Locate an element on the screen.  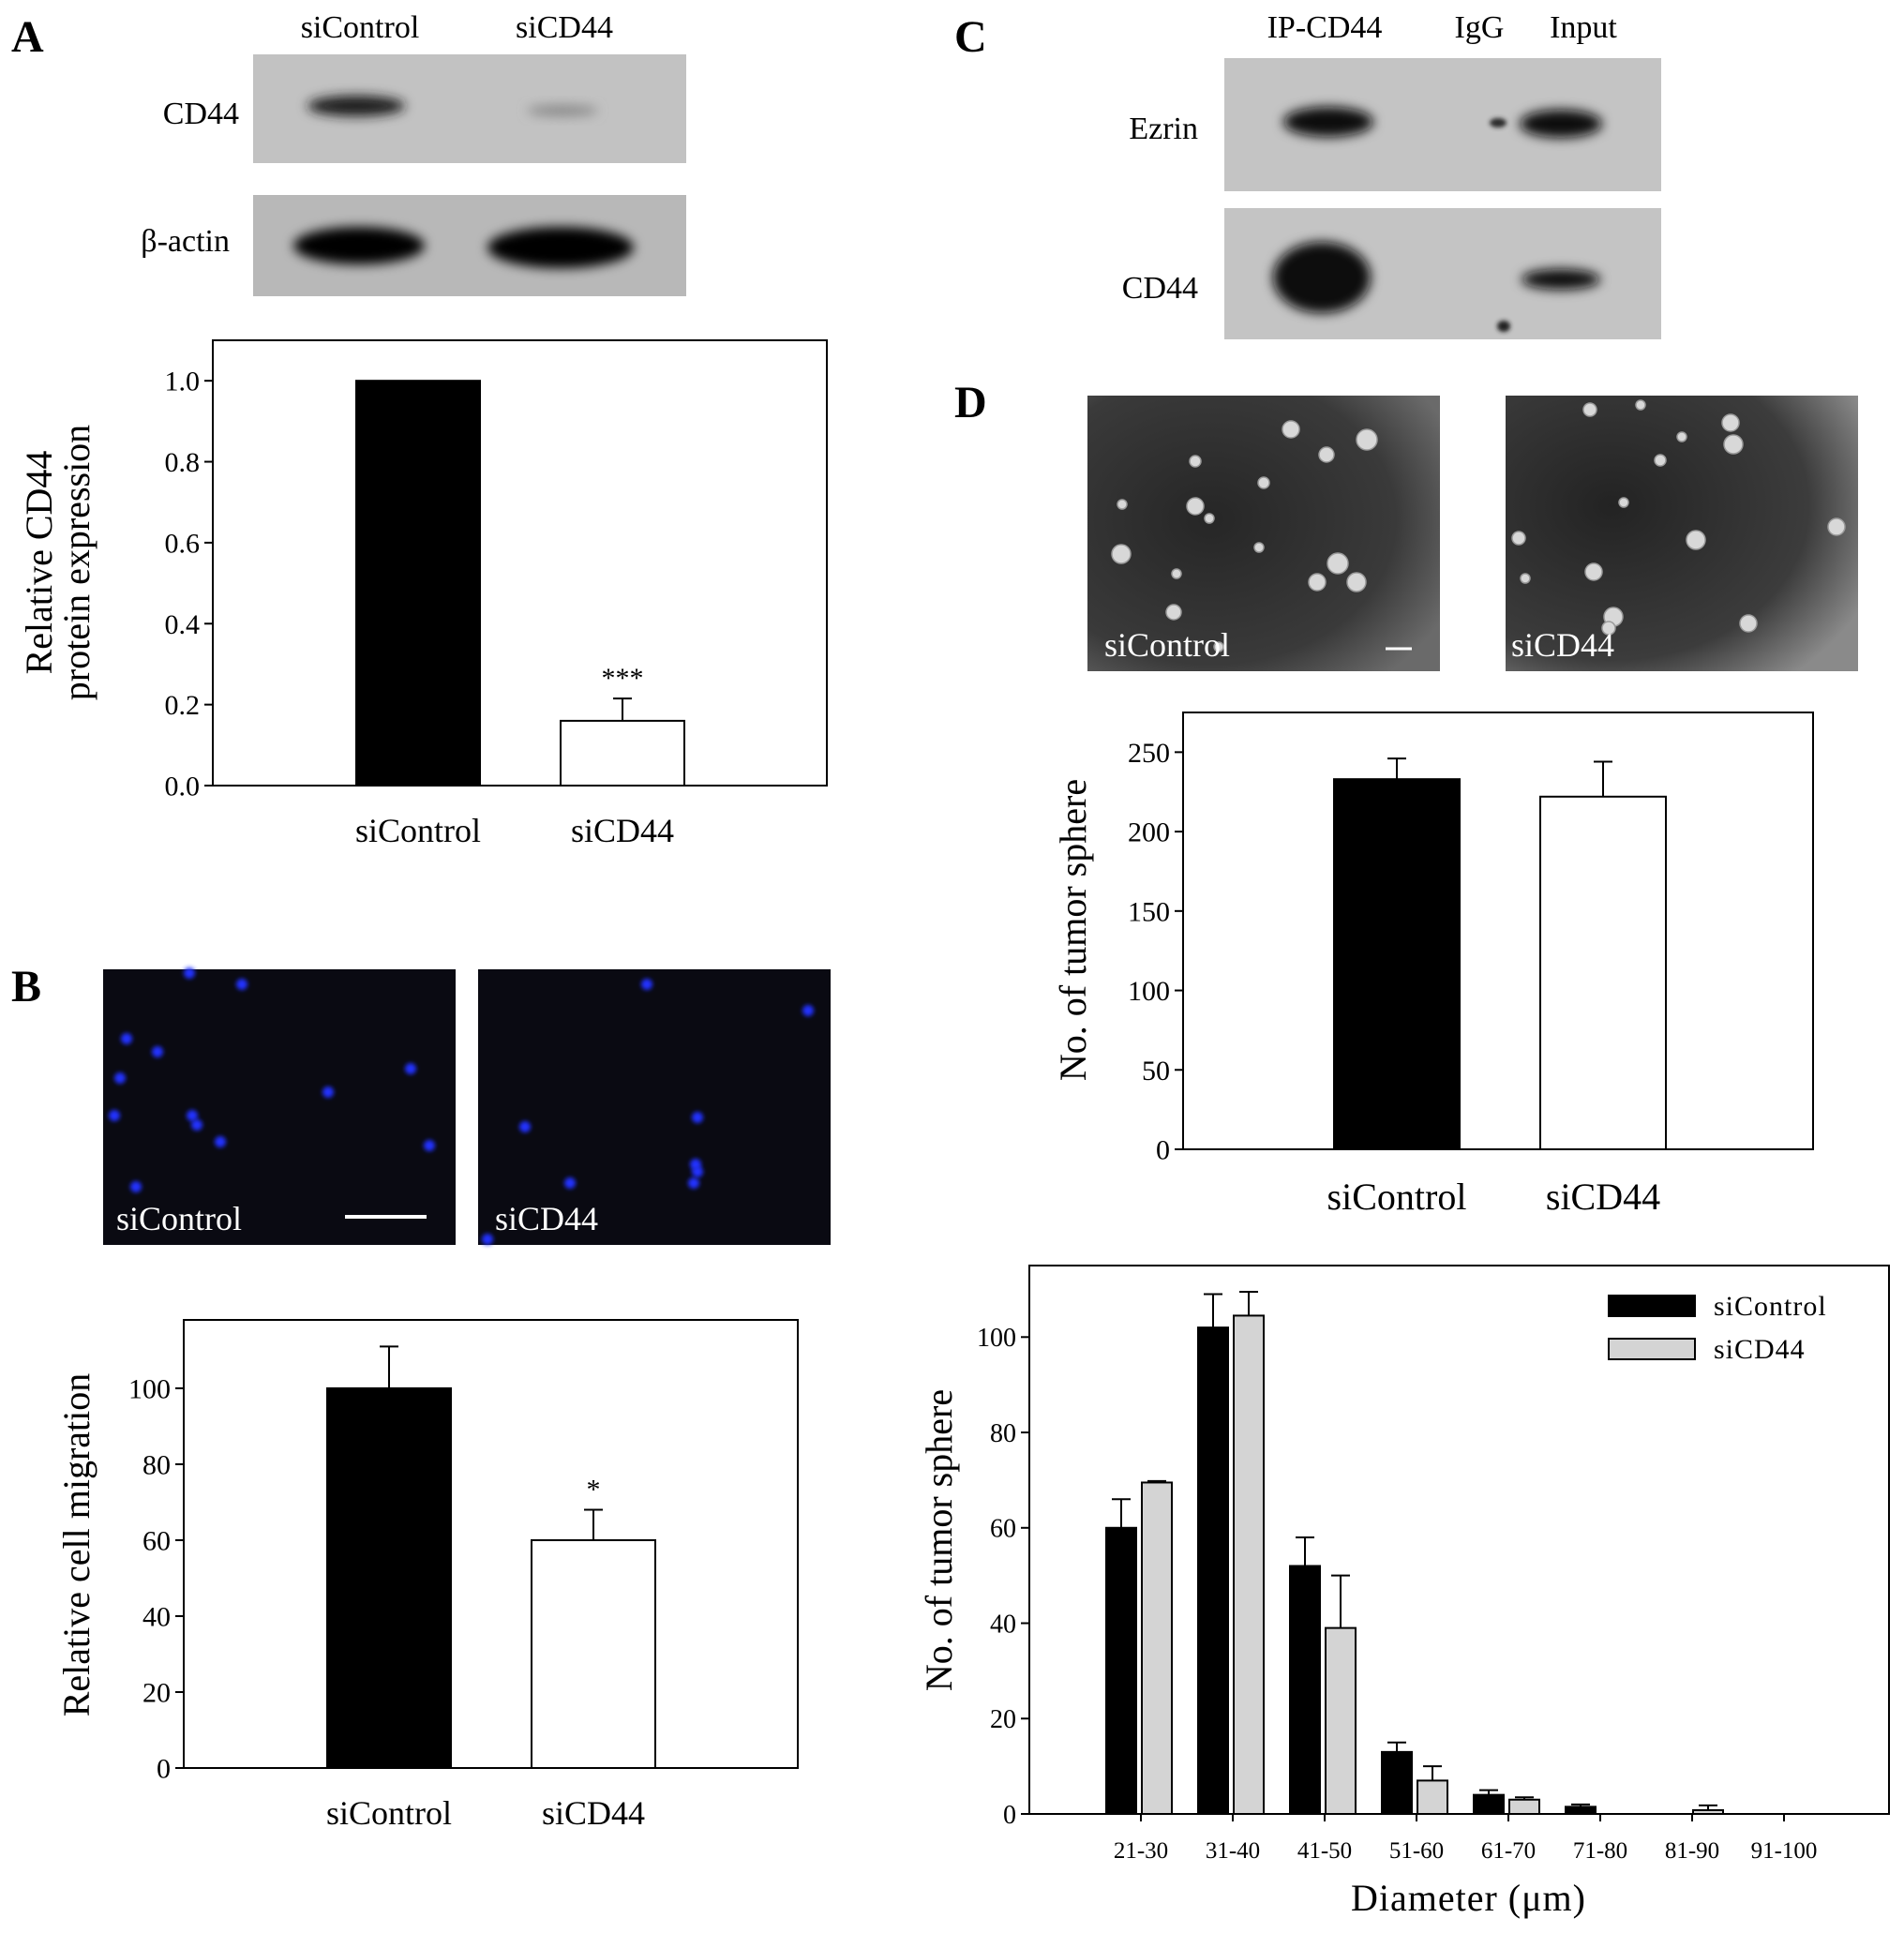
blot-a-band-cd44-sicontrol is located at coordinates (356, 106).